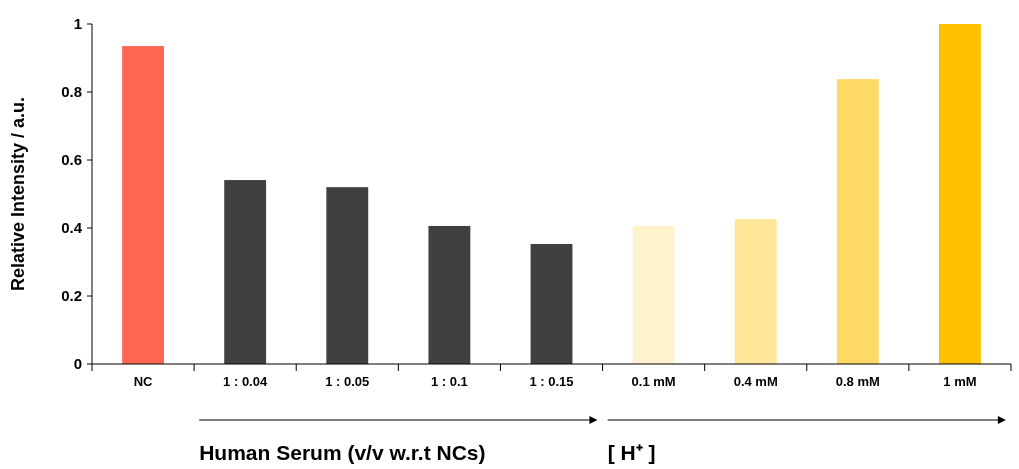 This screenshot has height=469, width=1019. What do you see at coordinates (857, 381) in the screenshot?
I see `x-tick-label: 0.8 mM` at bounding box center [857, 381].